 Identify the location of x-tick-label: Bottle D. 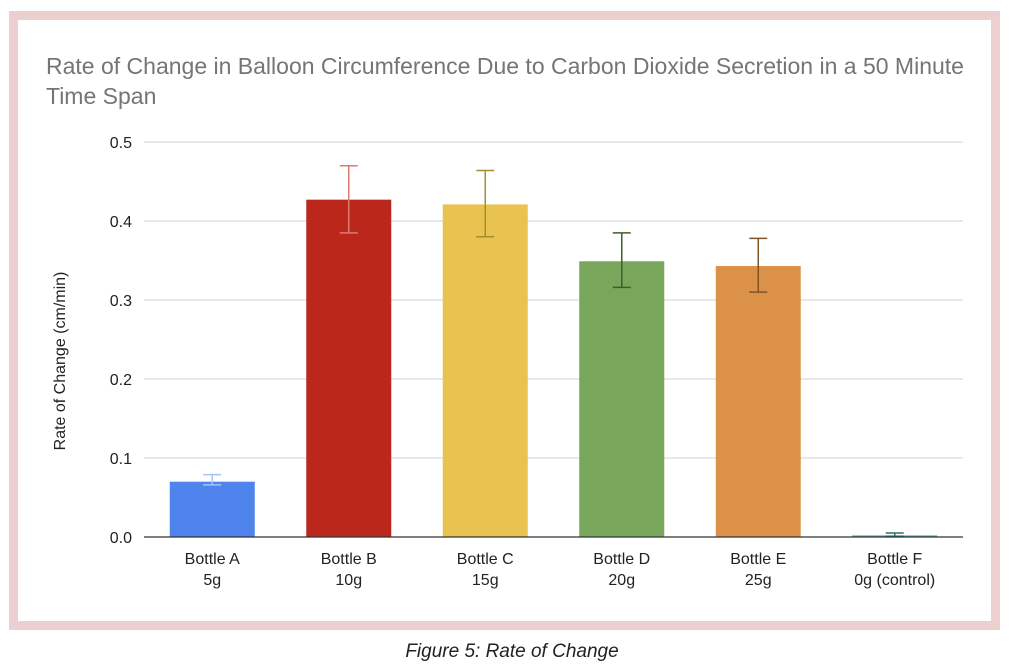
(621, 559).